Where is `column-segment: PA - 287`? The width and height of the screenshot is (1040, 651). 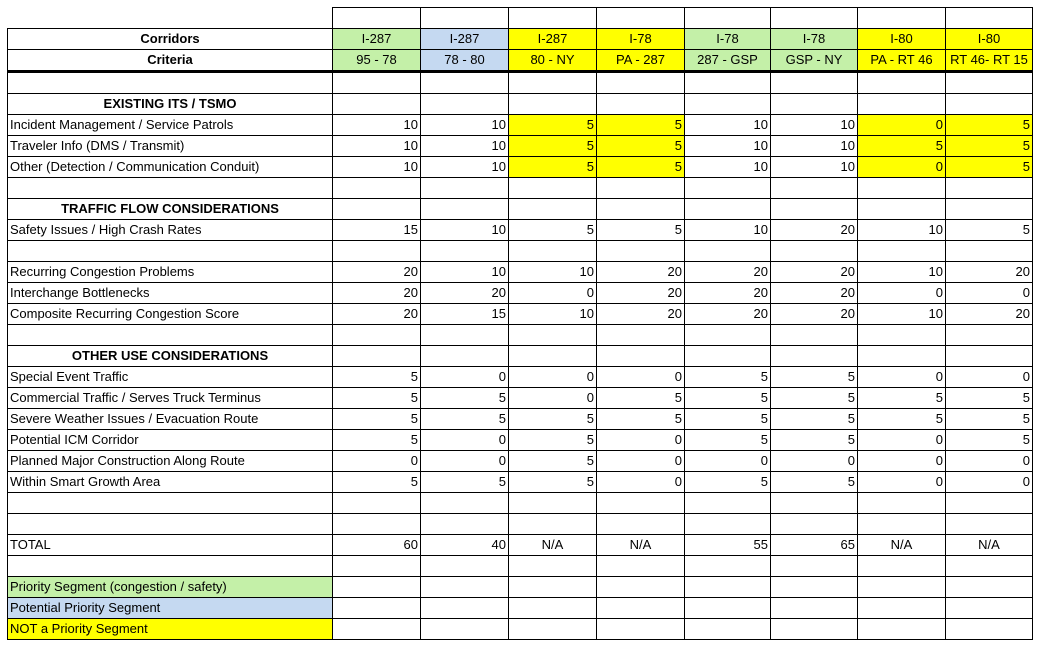
column-segment: PA - 287 is located at coordinates (640, 61).